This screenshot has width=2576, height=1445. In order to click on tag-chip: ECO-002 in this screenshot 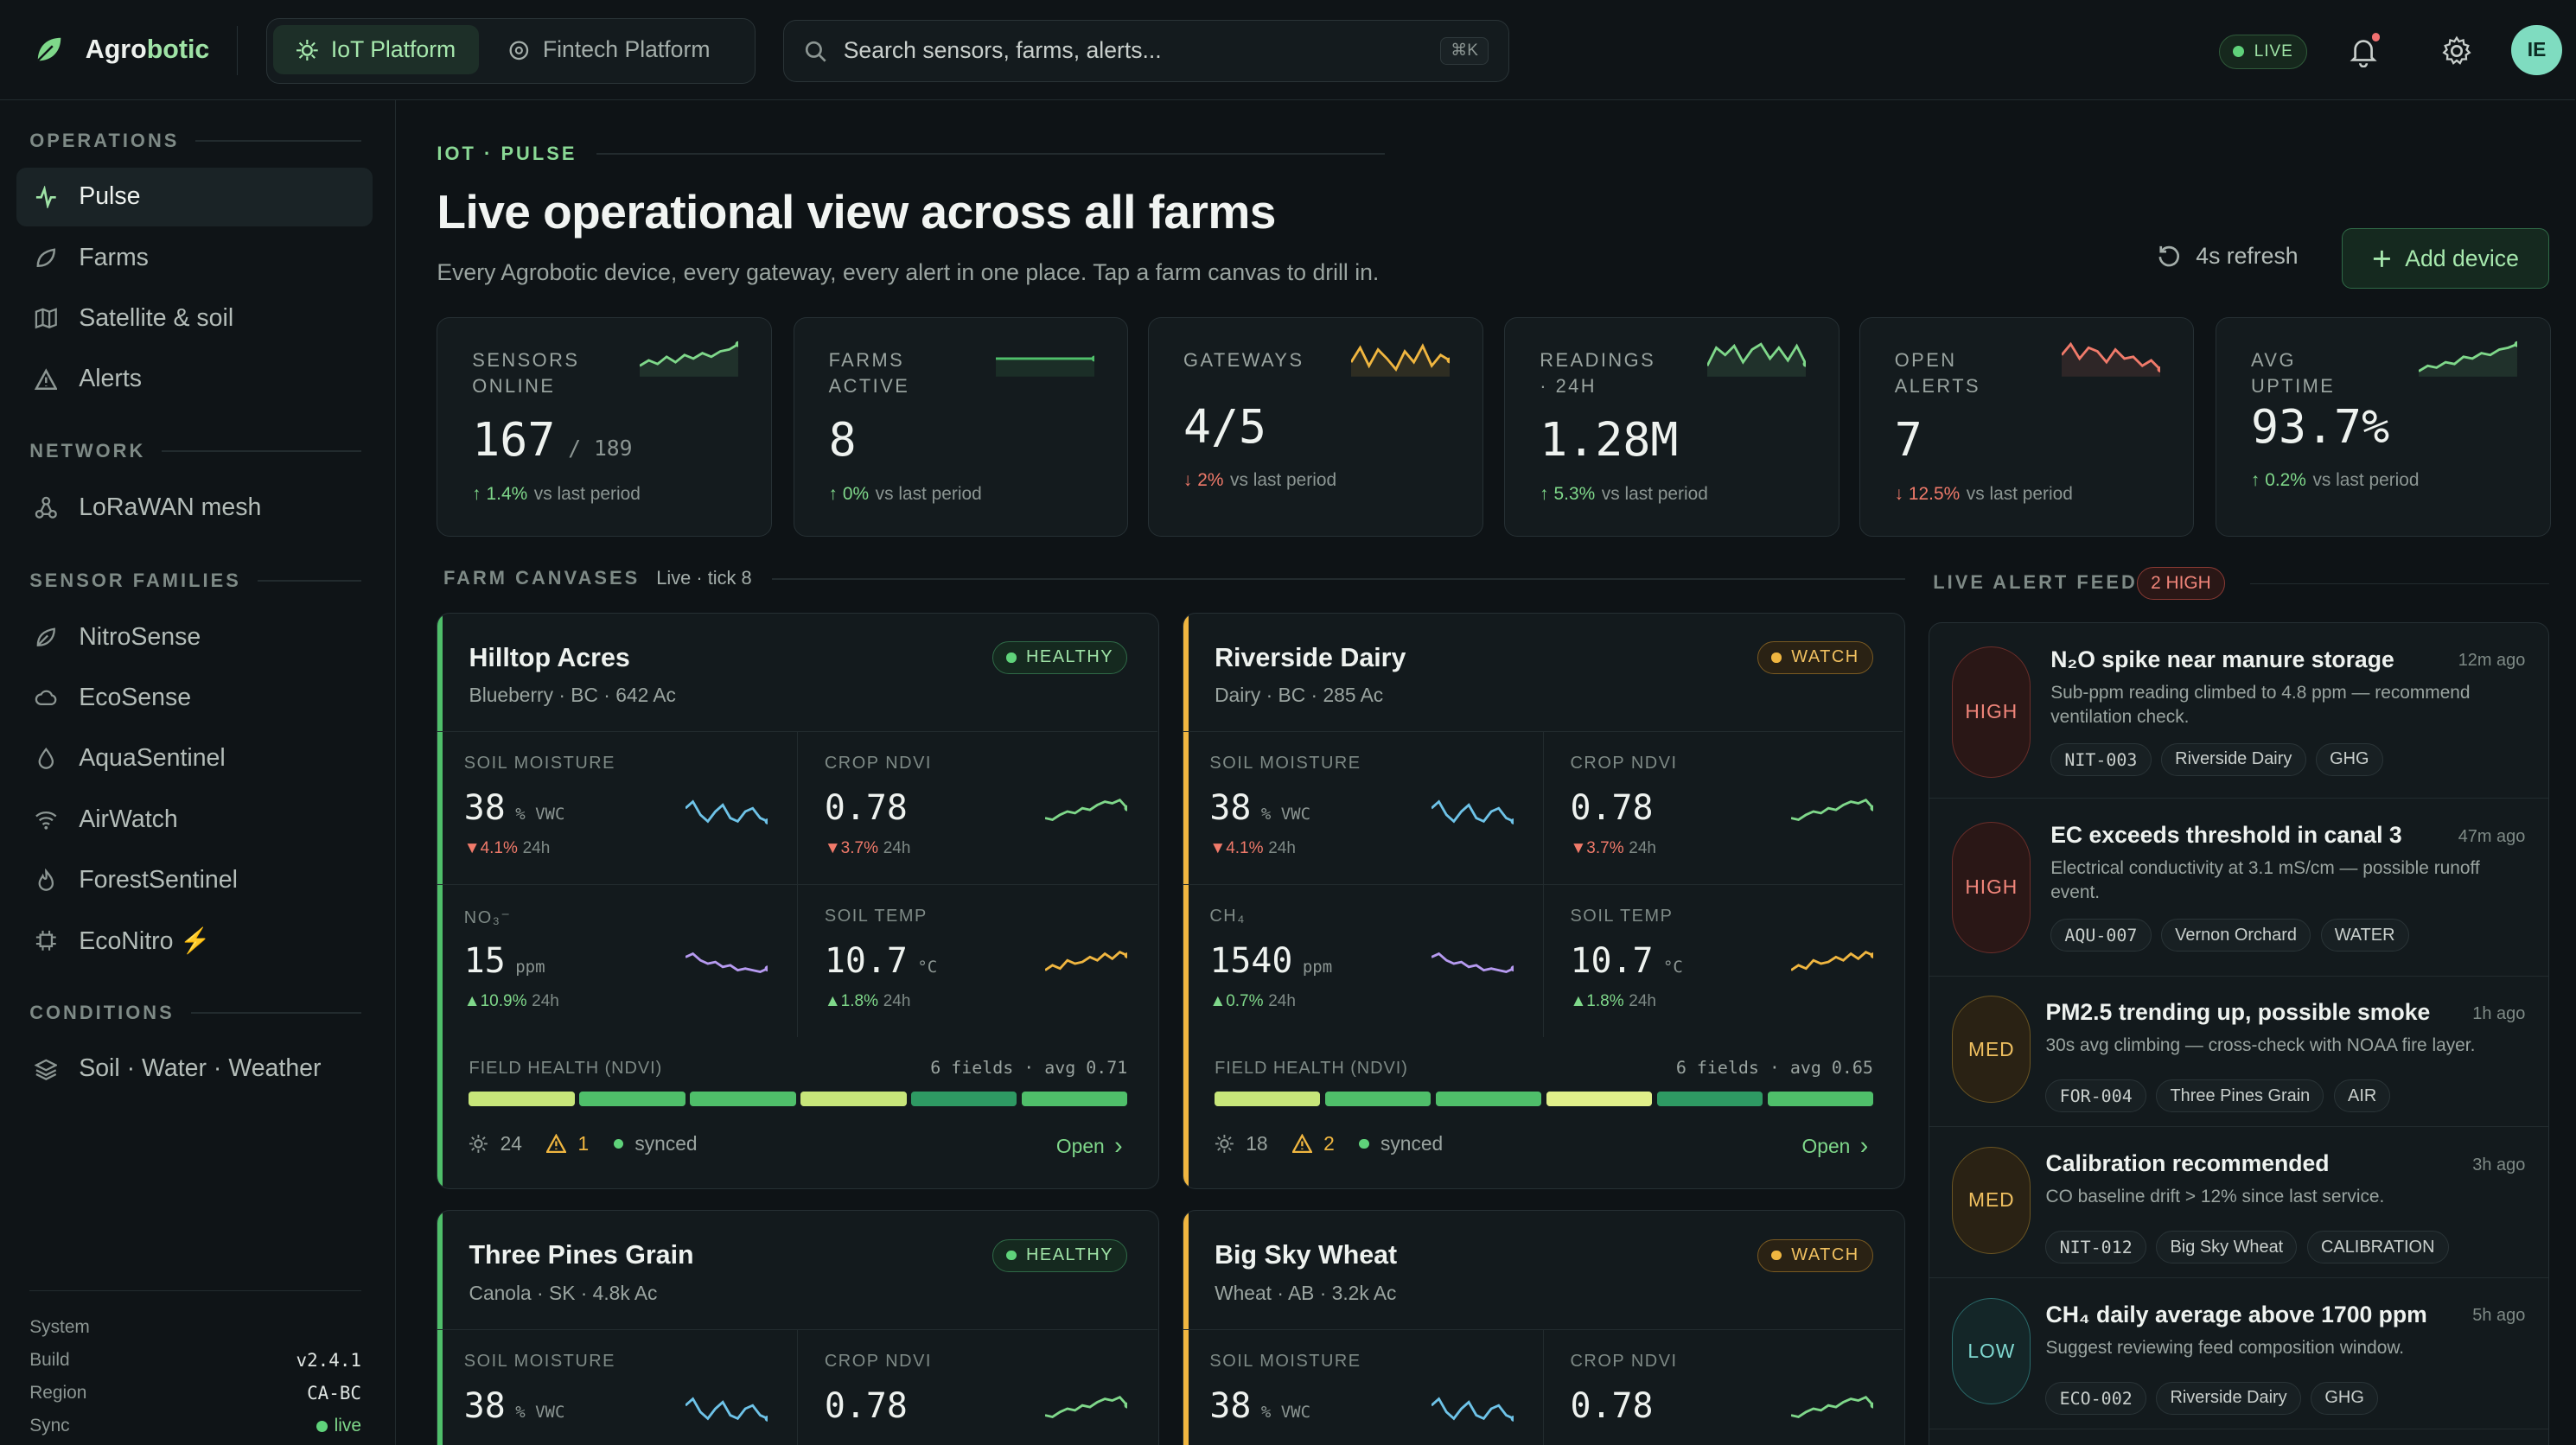, I will do `click(2095, 1398)`.